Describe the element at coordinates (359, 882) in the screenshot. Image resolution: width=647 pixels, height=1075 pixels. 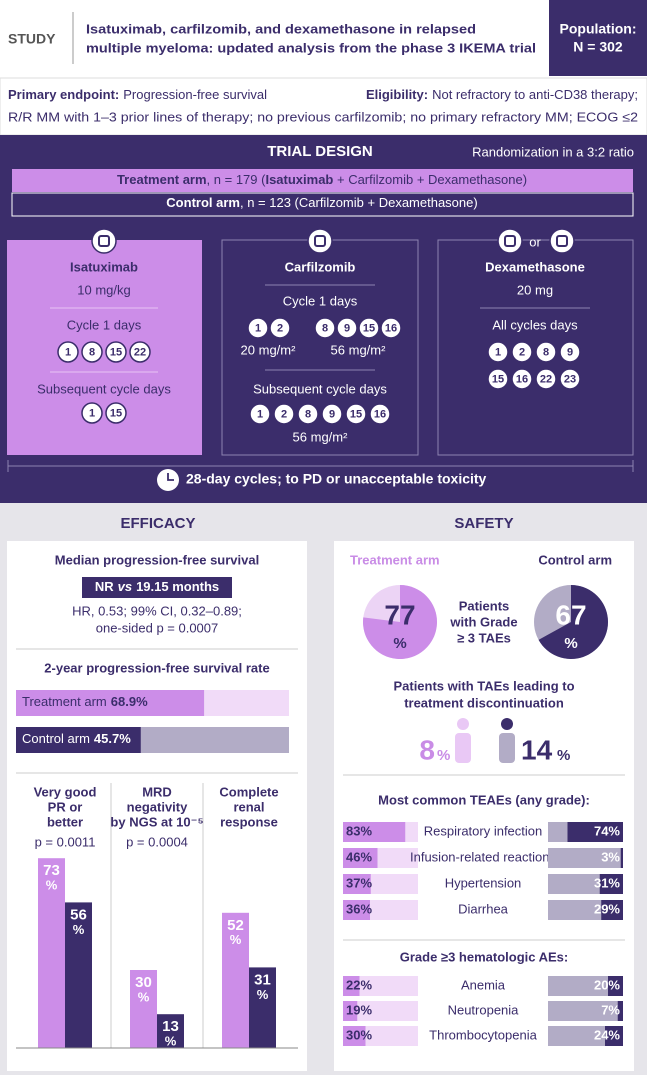
I see `label: 37%` at that location.